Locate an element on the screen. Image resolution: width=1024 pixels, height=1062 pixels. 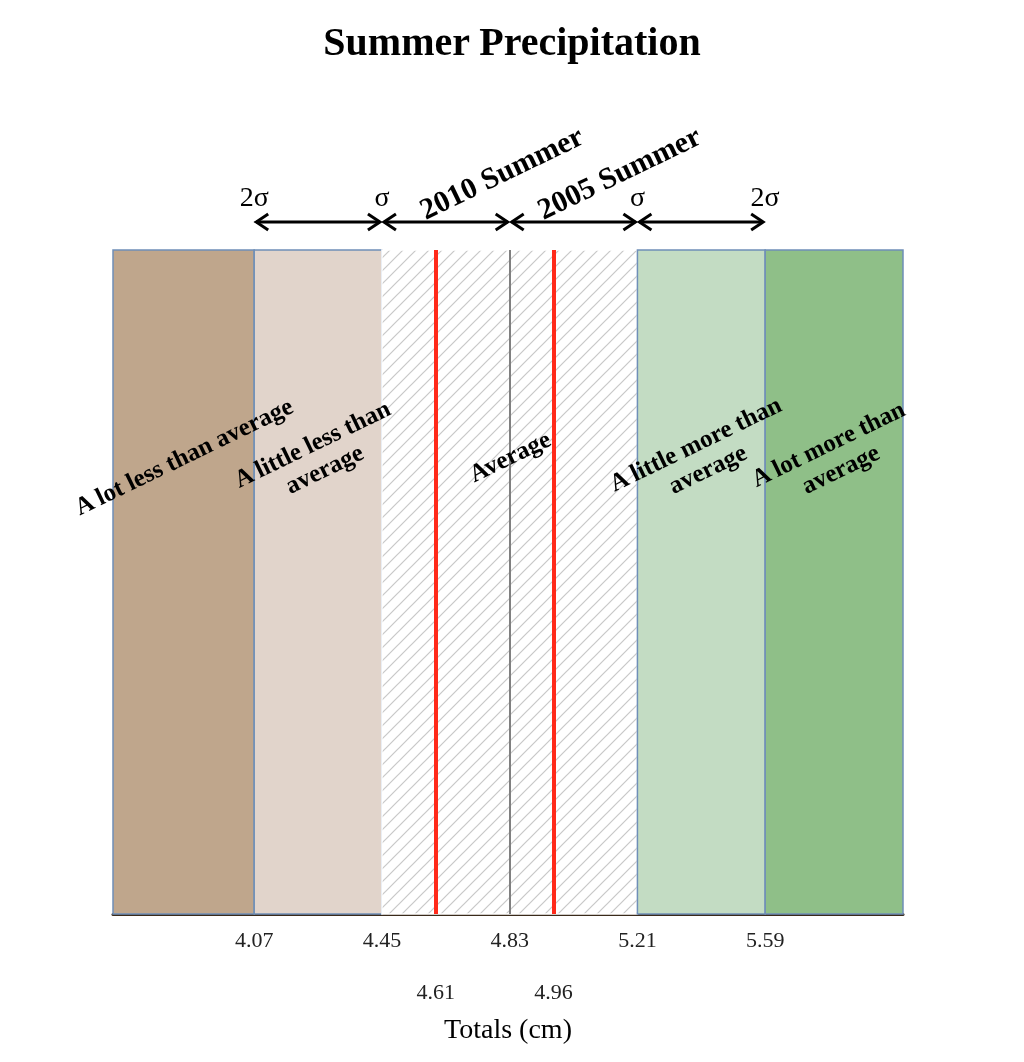
x-tick-label: 4.07 is located at coordinates (254, 939).